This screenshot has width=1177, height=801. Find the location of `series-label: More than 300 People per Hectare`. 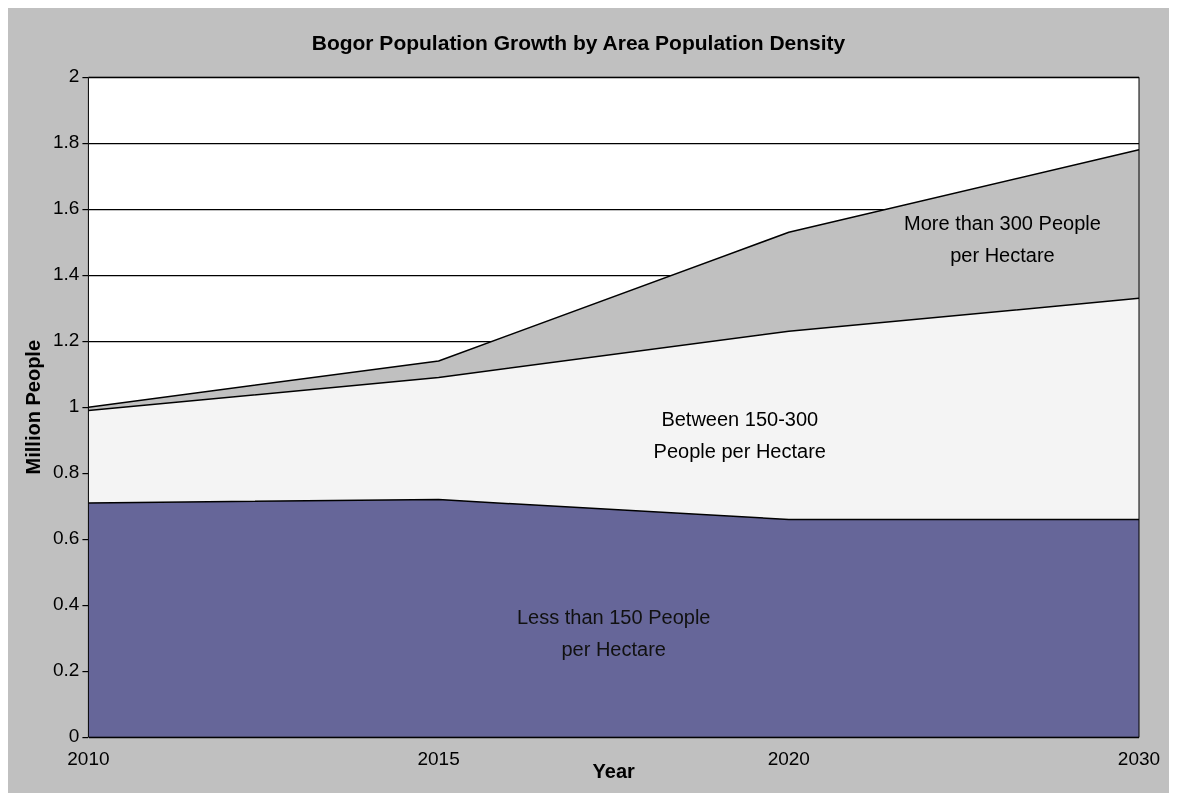

series-label: More than 300 People per Hectare is located at coordinates (1002, 238).